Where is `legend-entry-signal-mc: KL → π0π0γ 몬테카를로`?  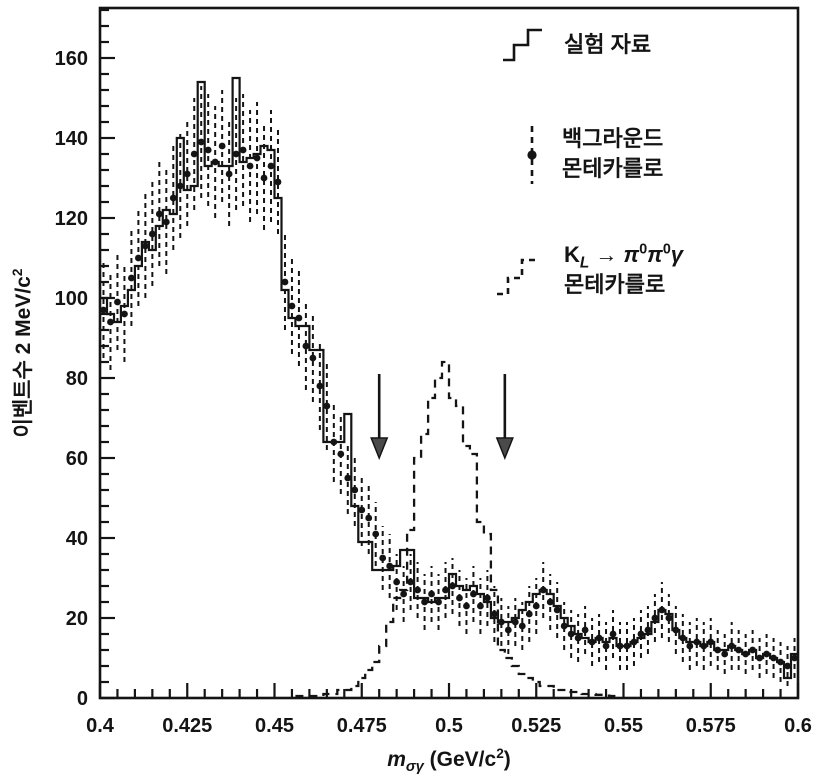
legend-entry-signal-mc: KL → π0π0γ 몬테카를로 is located at coordinates (588, 271).